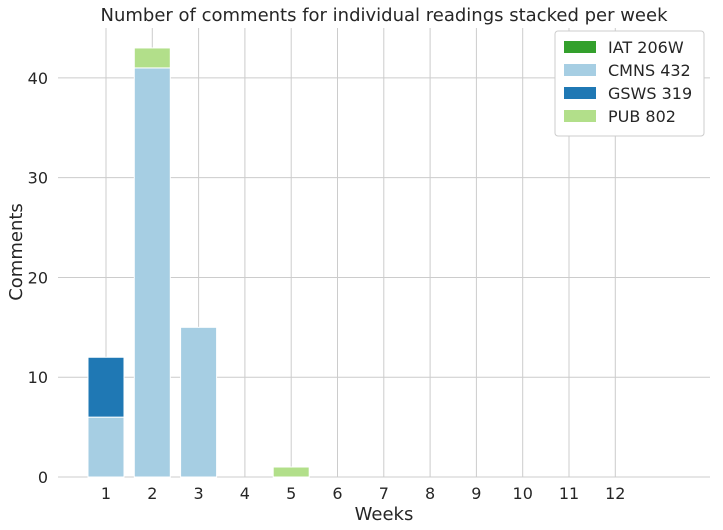 This screenshot has height=530, width=723. I want to click on y-tick-label: 30, so click(38, 178).